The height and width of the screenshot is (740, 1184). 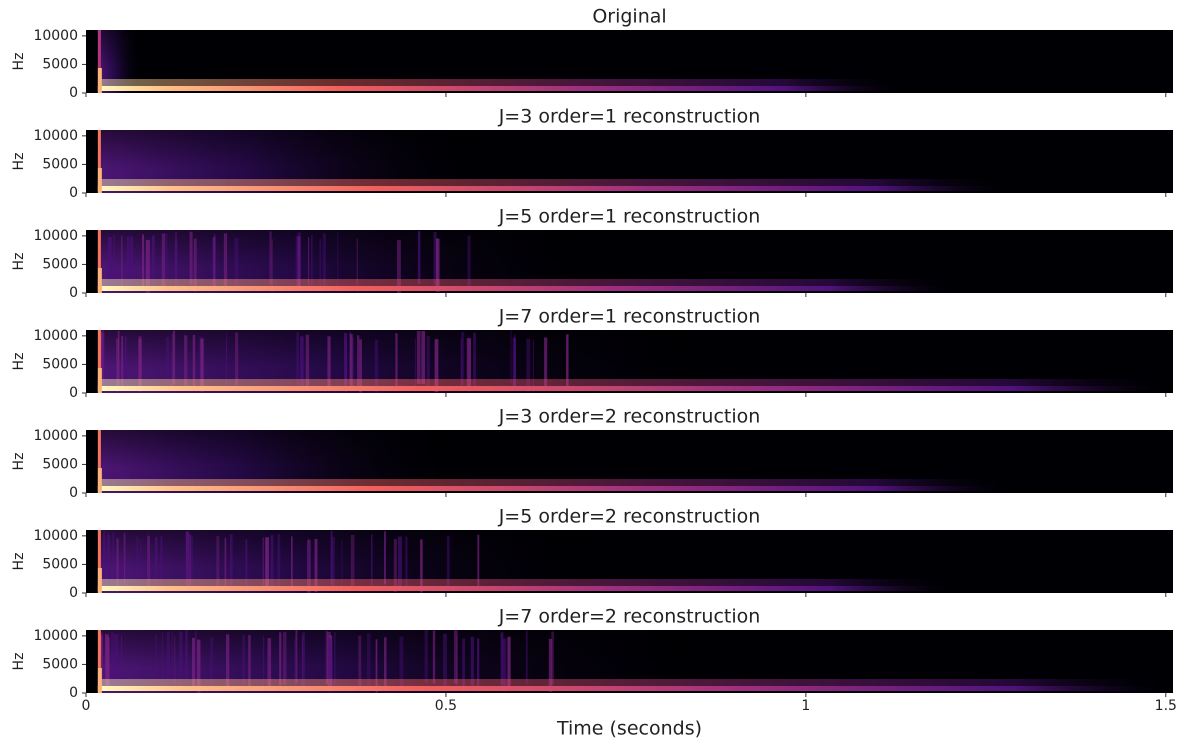 I want to click on x-axis-label: Time (seconds), so click(x=629, y=729).